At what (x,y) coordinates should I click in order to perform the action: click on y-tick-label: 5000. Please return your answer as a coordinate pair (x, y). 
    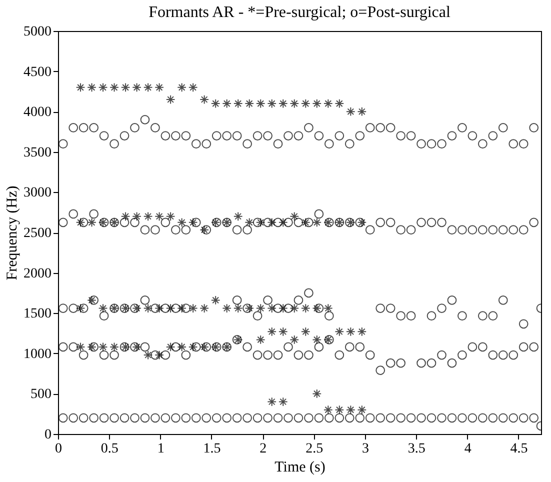
    Looking at the image, I should click on (38, 32).